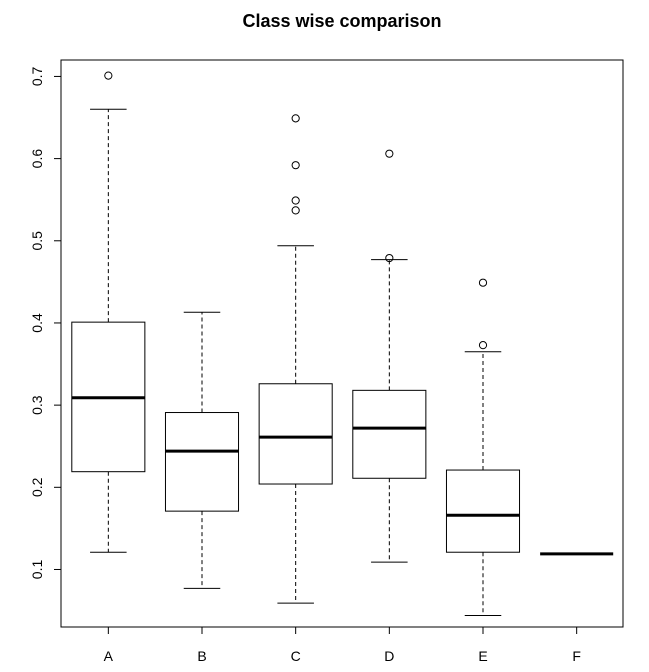  Describe the element at coordinates (342, 645) in the screenshot. I see `x-axis: A B C D E F` at that location.